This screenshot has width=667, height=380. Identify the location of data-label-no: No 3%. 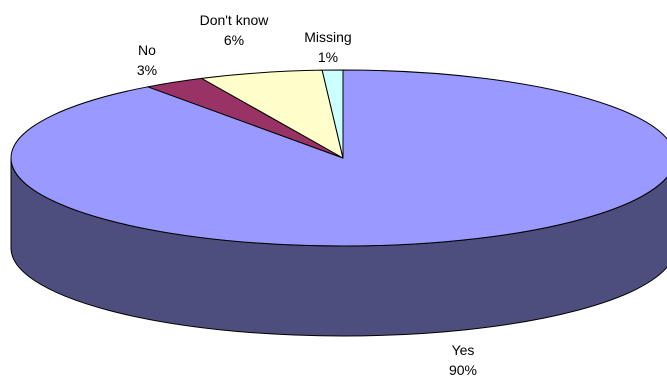
(147, 60).